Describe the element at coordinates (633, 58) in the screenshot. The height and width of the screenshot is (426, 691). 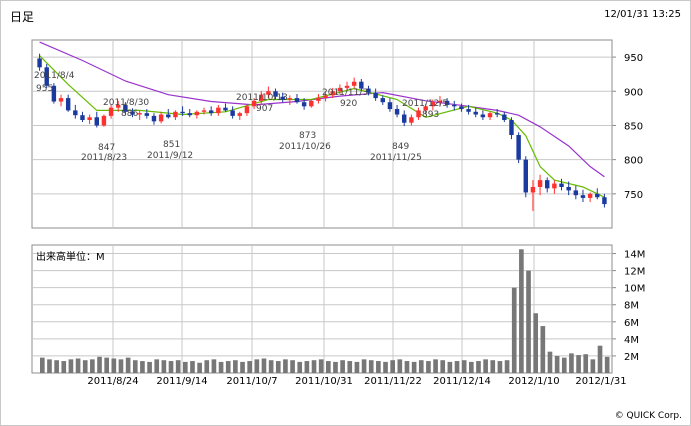
I see `price-y-label: 950` at that location.